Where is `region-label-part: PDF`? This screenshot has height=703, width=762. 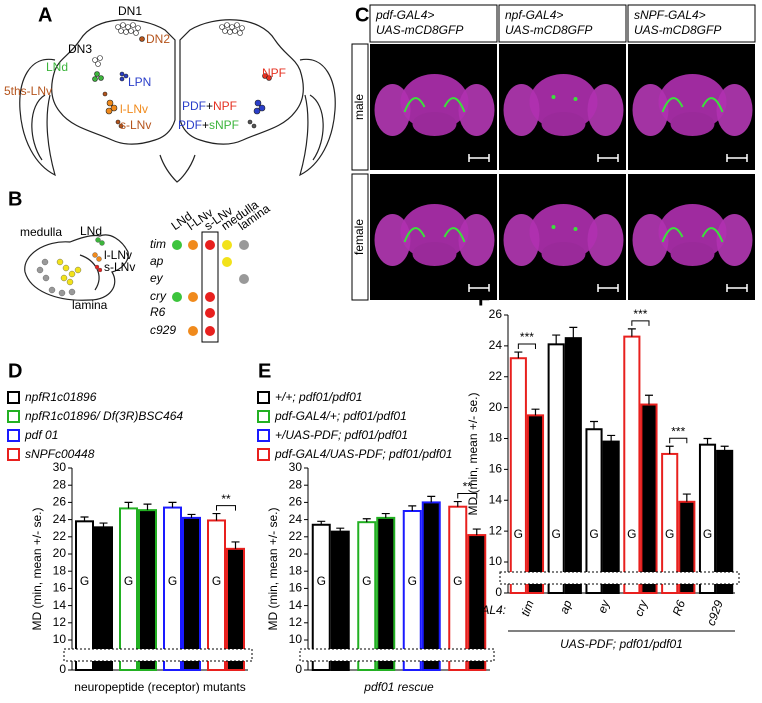
region-label-part: PDF is located at coordinates (190, 125).